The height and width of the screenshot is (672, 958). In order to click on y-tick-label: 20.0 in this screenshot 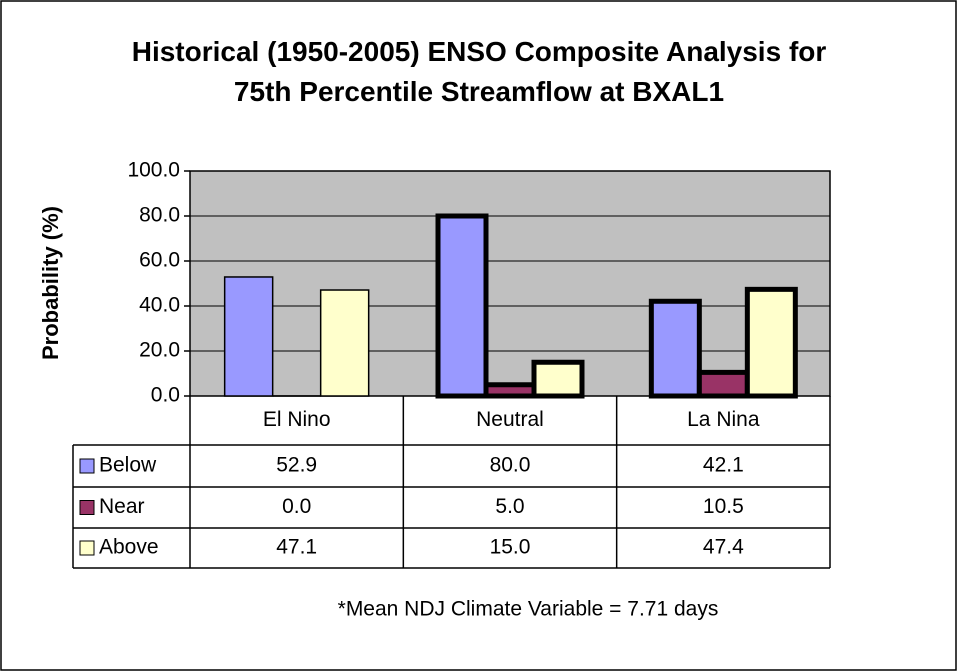, I will do `click(159, 350)`.